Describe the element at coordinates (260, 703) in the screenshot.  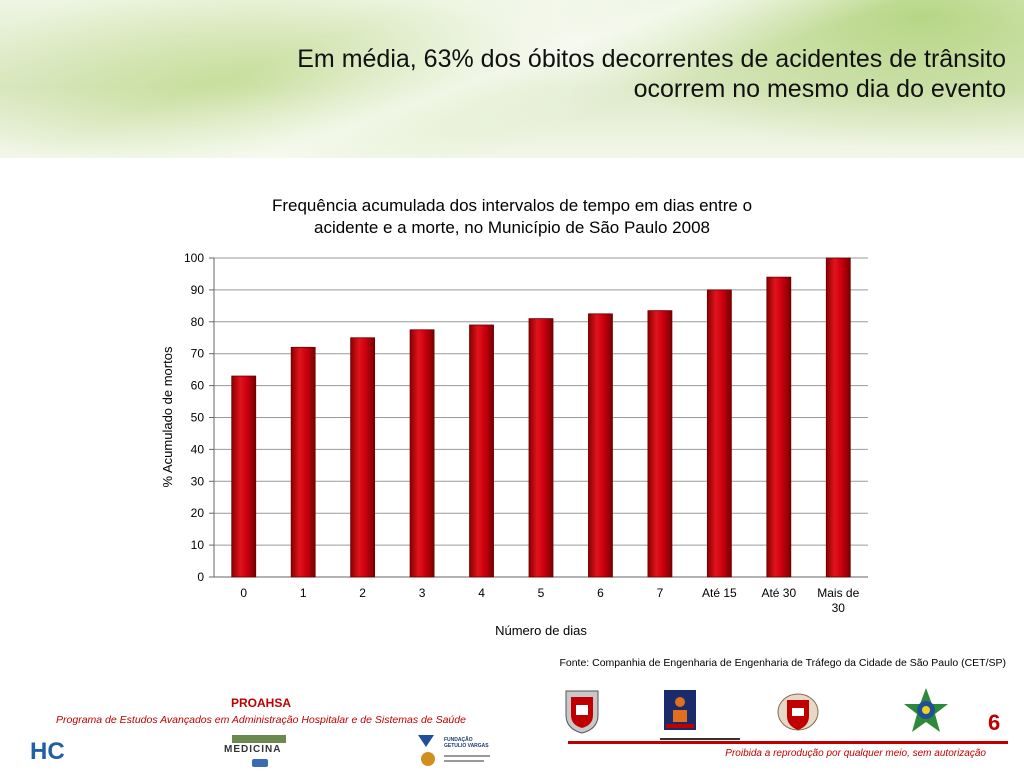
I see `footer-org: PROAHSA` at that location.